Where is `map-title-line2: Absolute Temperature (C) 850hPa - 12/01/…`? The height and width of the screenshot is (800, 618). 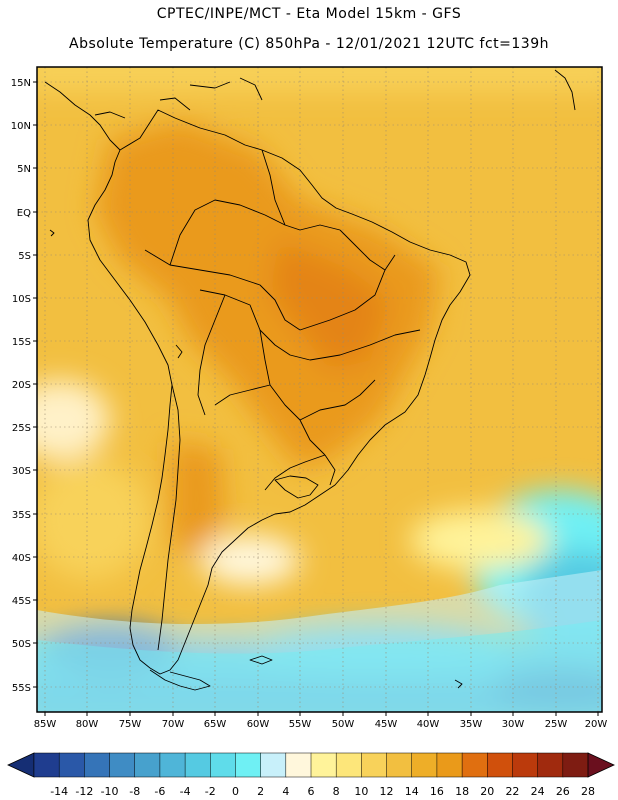 map-title-line2: Absolute Temperature (C) 850hPa - 12/01/… is located at coordinates (309, 44).